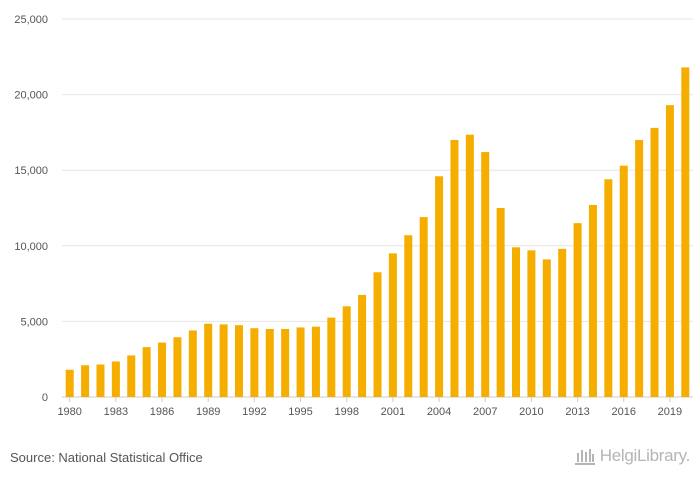 Image resolution: width=700 pixels, height=483 pixels. I want to click on bar-1989, so click(208, 360).